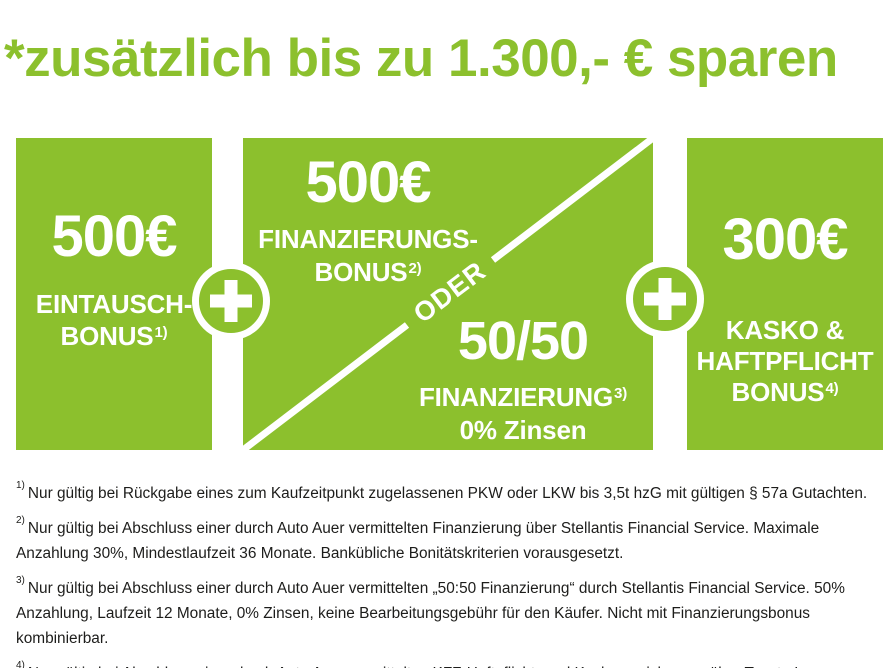  Describe the element at coordinates (516, 397) in the screenshot. I see `fifty-fifty-label-line1: FINANZIERUNG` at that location.